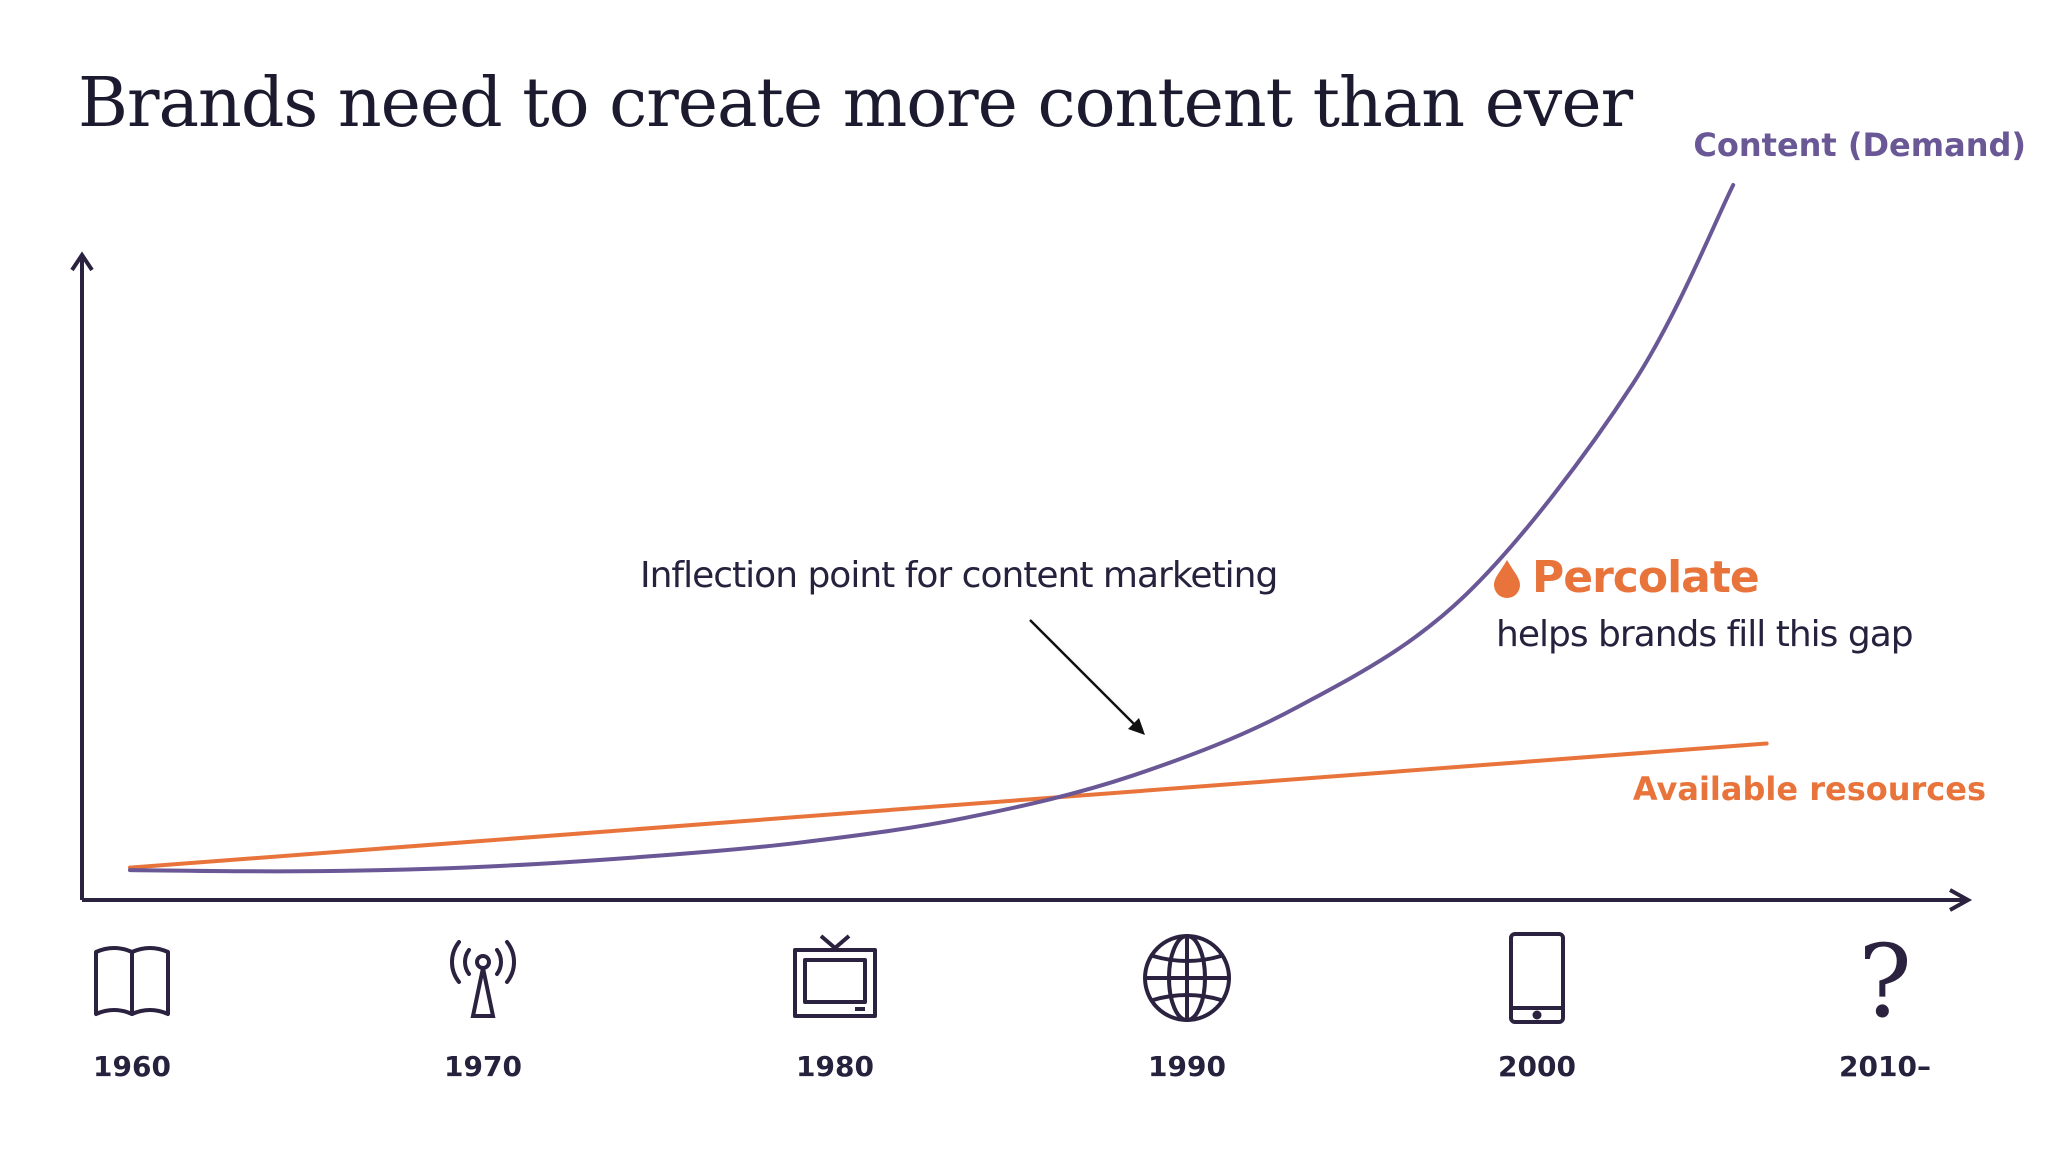  Describe the element at coordinates (1507, 578) in the screenshot. I see `drop-icon` at that location.